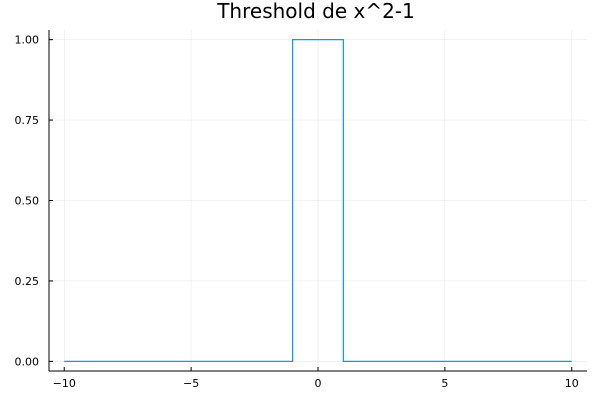 This screenshot has height=400, width=600. Describe the element at coordinates (27, 281) in the screenshot. I see `y-tick-label: 0.25` at that location.